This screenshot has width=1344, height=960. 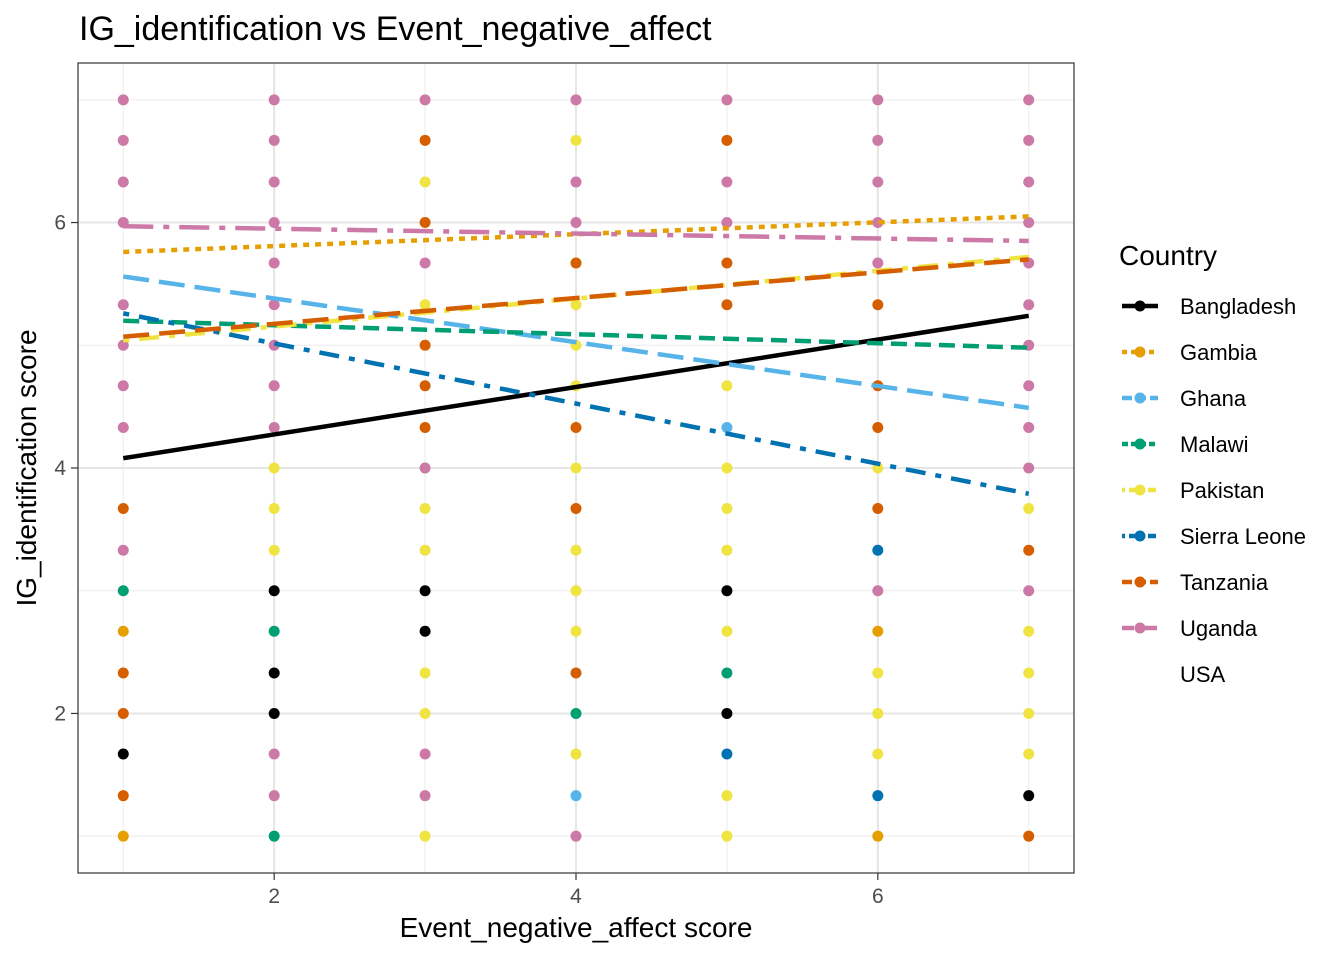 What do you see at coordinates (576, 927) in the screenshot?
I see `x-axis-title: Event_negative_affect score` at bounding box center [576, 927].